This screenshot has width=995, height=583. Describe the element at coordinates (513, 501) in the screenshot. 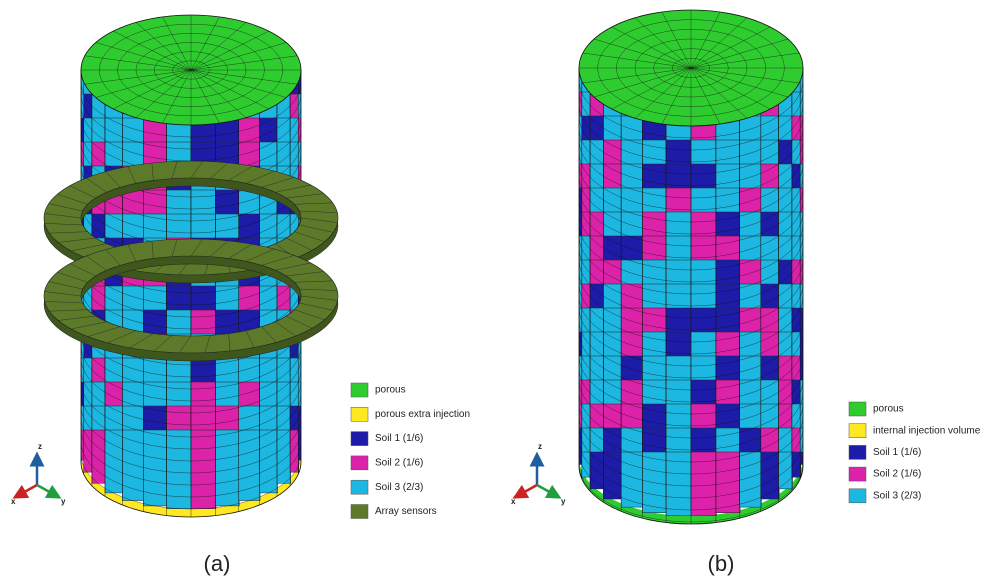

I see `axis-label: x` at that location.